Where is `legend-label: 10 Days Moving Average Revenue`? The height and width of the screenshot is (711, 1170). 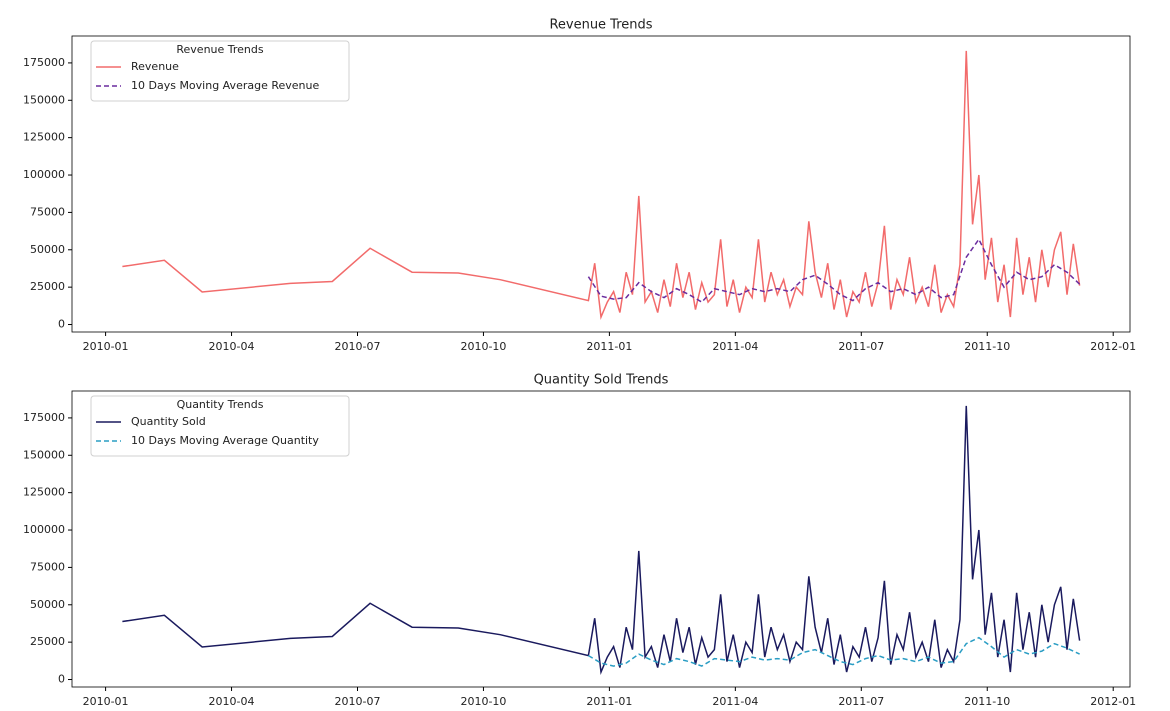 legend-label: 10 Days Moving Average Revenue is located at coordinates (225, 85).